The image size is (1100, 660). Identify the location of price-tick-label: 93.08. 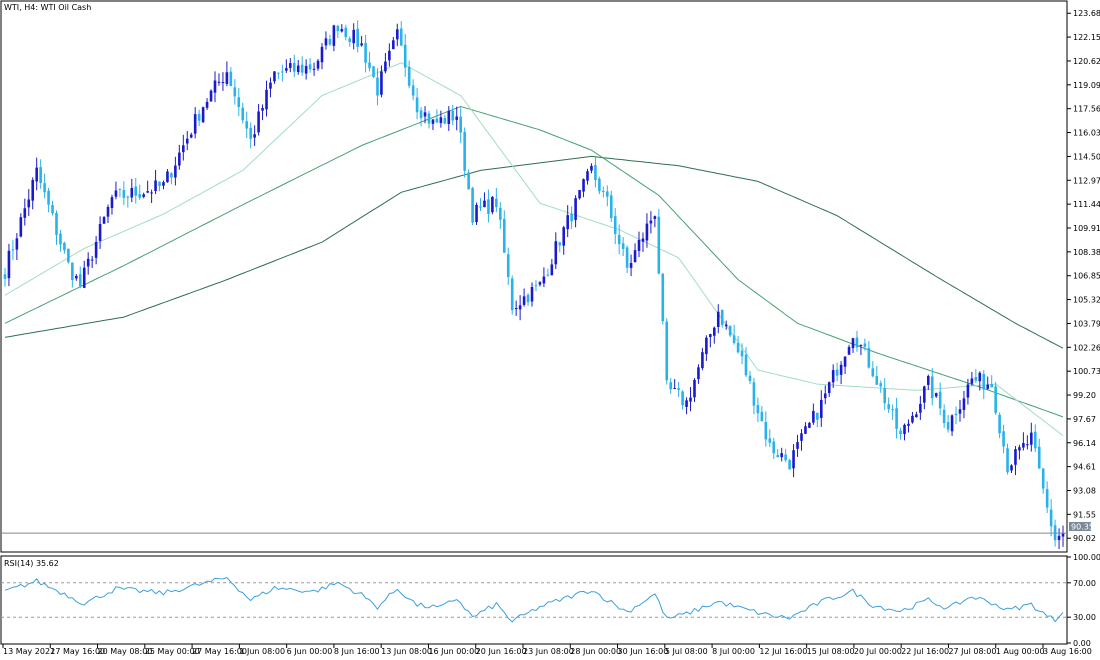
(1084, 490).